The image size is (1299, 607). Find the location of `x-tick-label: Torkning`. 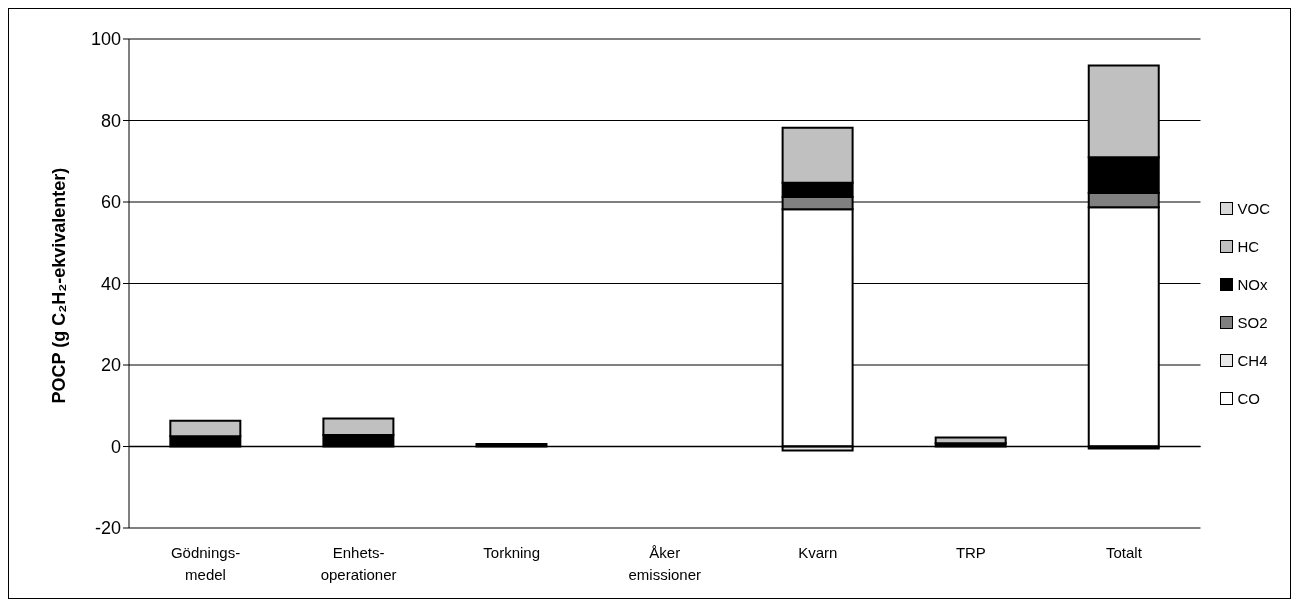

x-tick-label: Torkning is located at coordinates (512, 552).